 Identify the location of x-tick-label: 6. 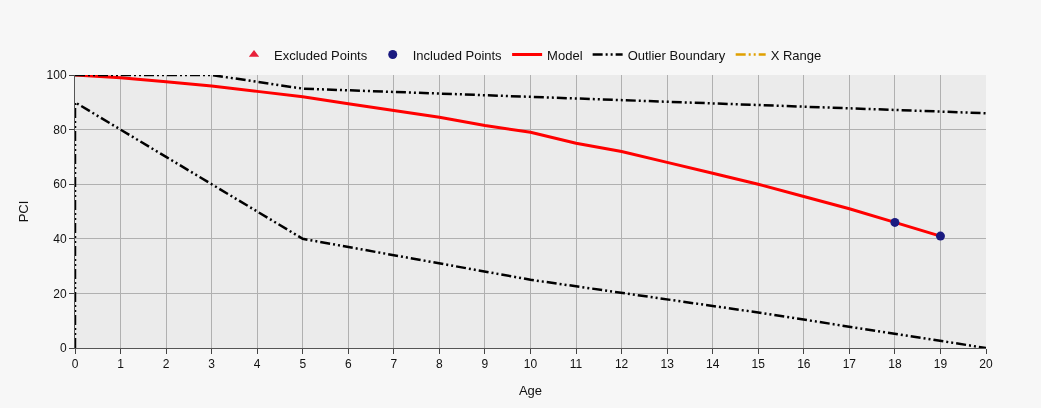
(348, 364).